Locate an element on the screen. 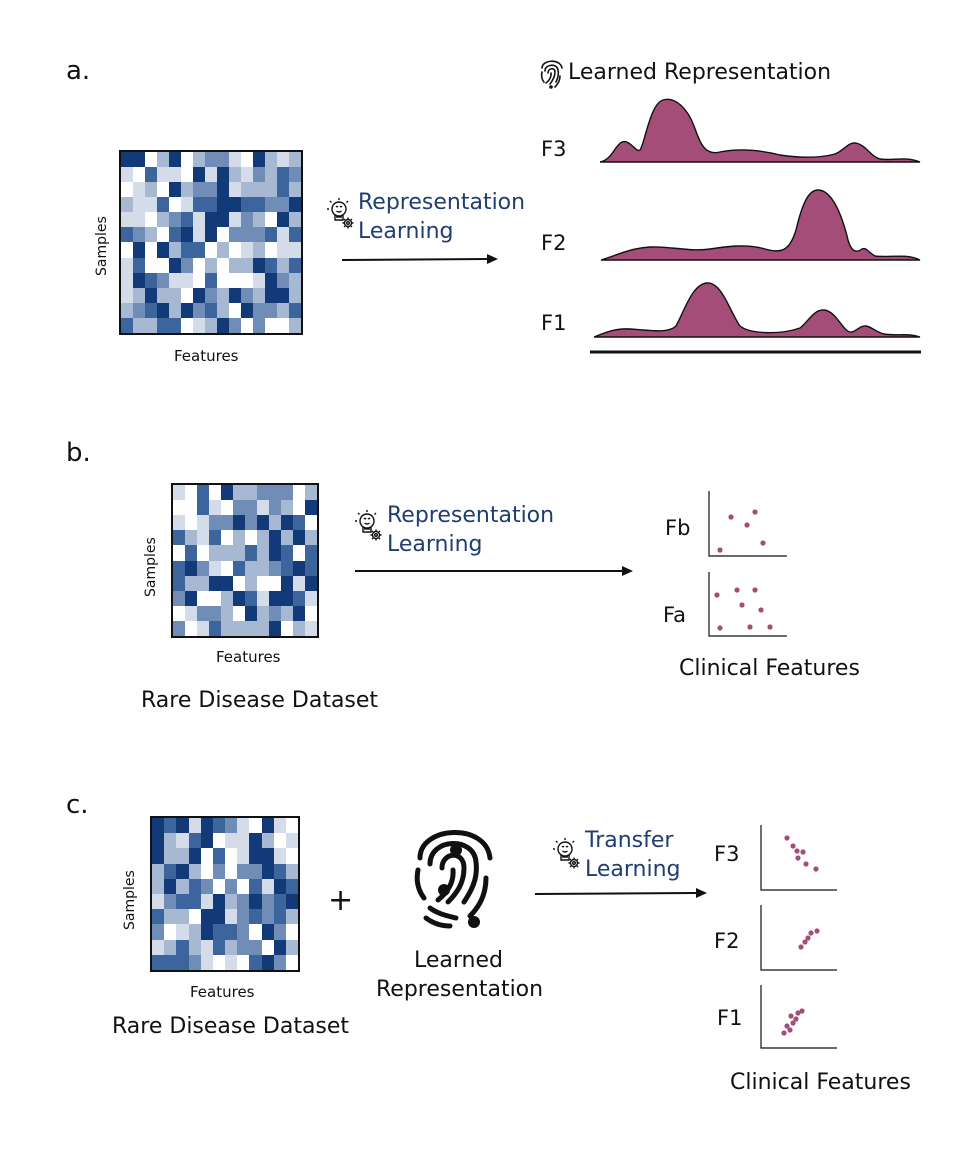  features-axis-label-a: Features is located at coordinates (206, 356).